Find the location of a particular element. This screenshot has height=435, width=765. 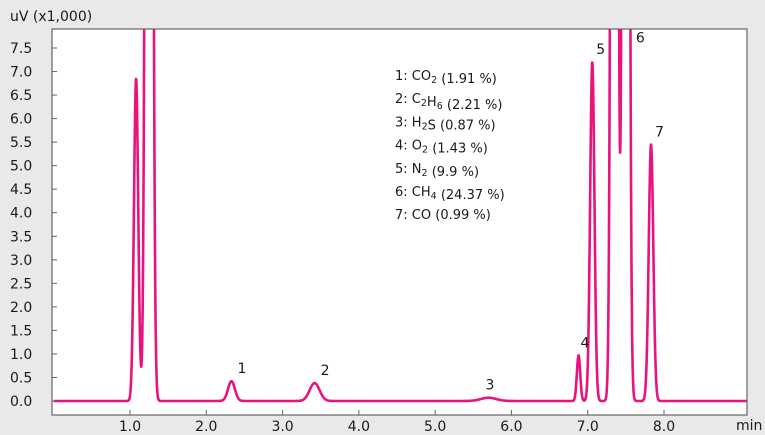

y-tick-label: 3.0 is located at coordinates (21, 261).